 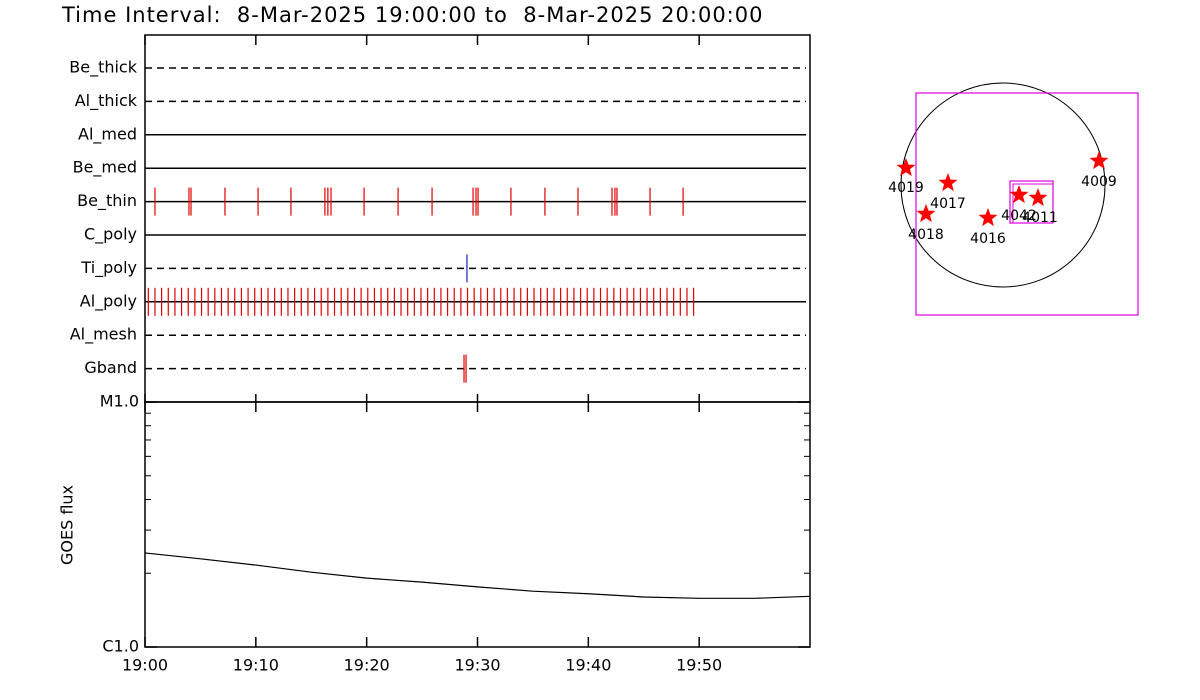 What do you see at coordinates (588, 665) in the screenshot?
I see `x-tick-label: 19:40` at bounding box center [588, 665].